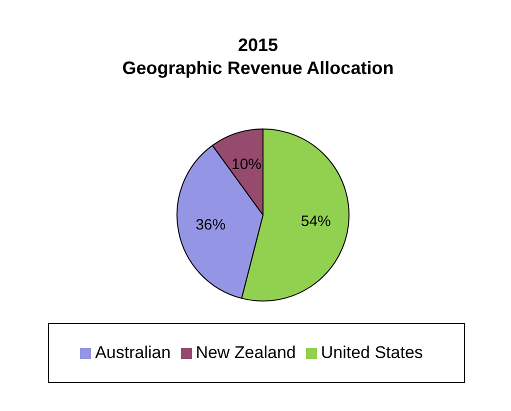 The width and height of the screenshot is (511, 411). What do you see at coordinates (315, 221) in the screenshot?
I see `data-label: 54%` at bounding box center [315, 221].